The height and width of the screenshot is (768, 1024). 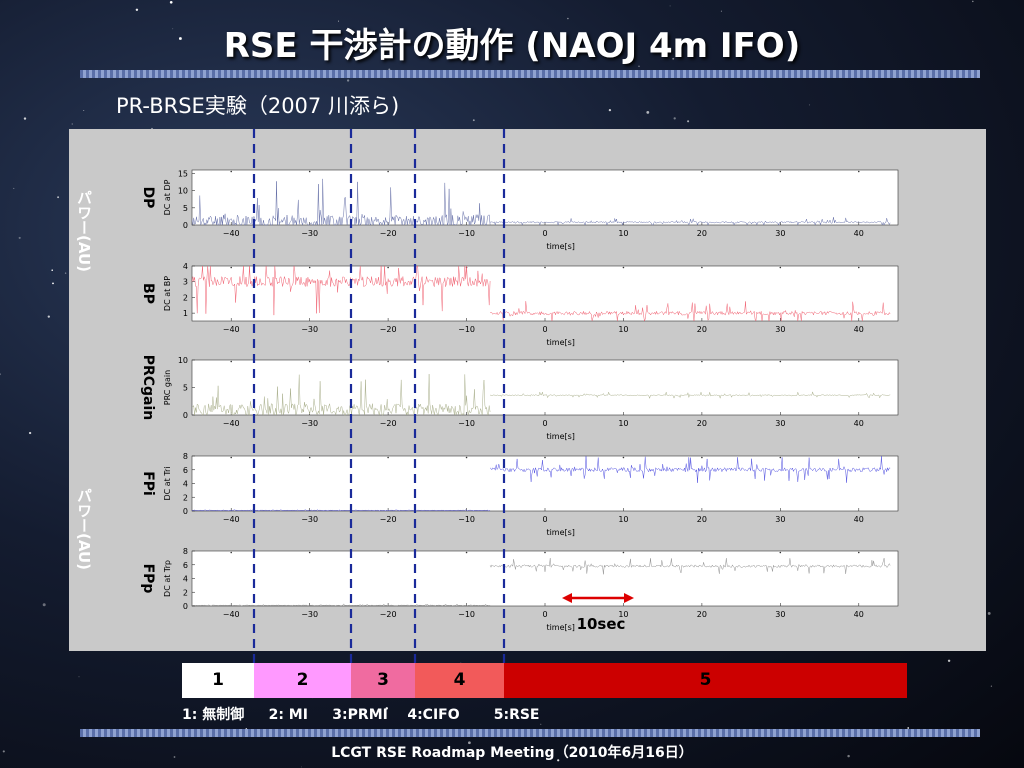 I want to click on y-tick-label: 15, so click(x=183, y=173).